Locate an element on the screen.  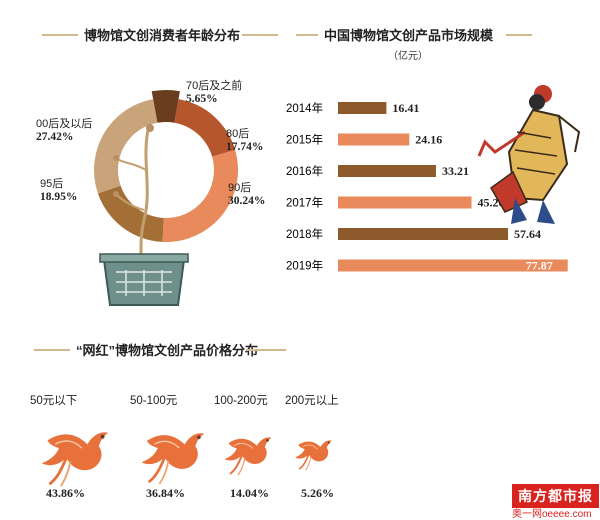
pie-chart-title: 博物馆文创消费者年龄分布 is located at coordinates (162, 35).